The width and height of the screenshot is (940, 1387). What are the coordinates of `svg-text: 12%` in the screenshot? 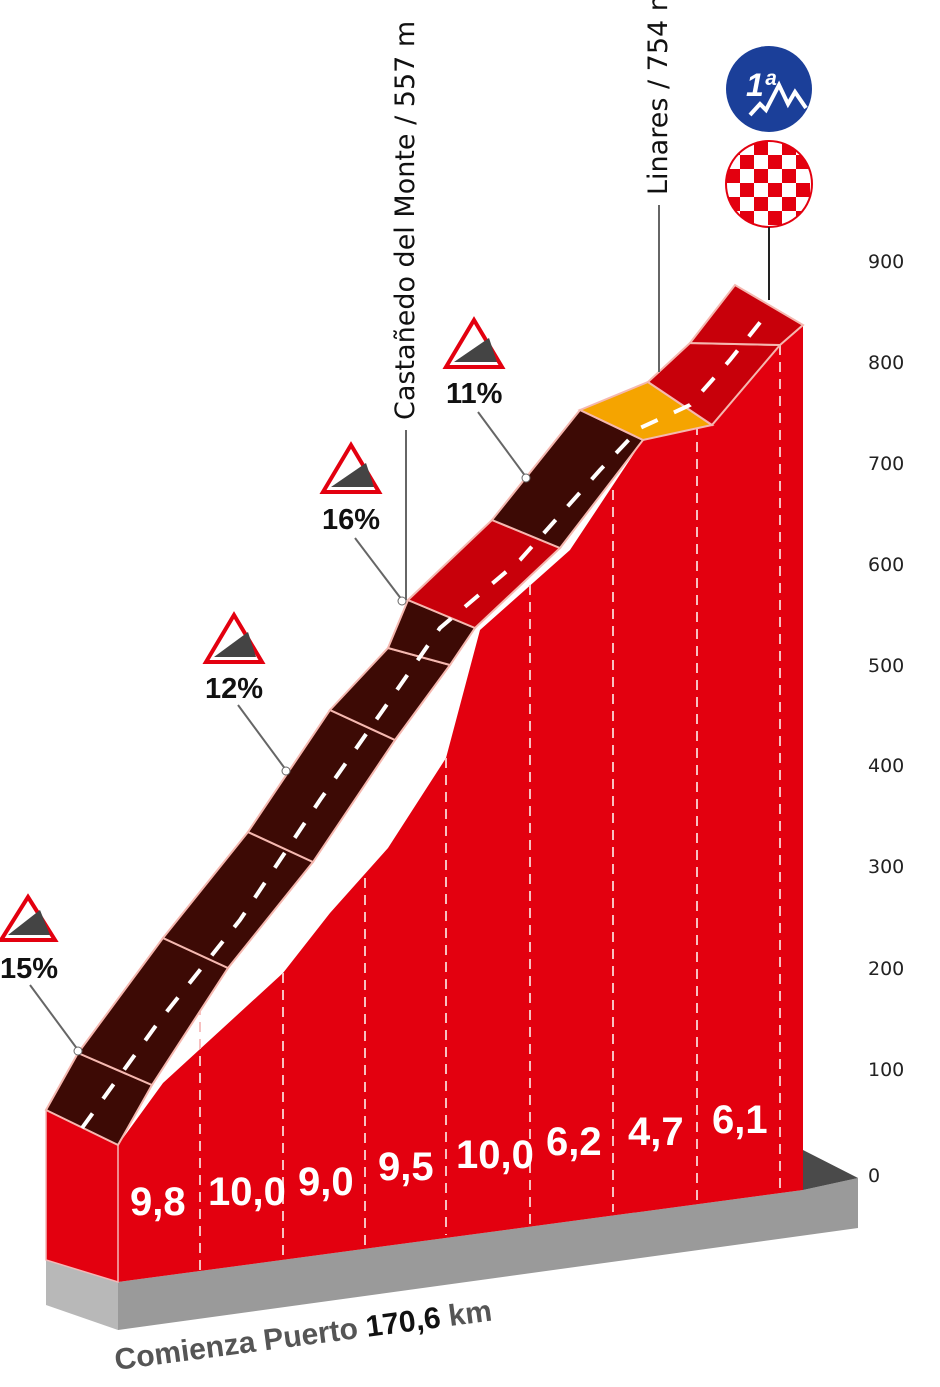 It's located at (234, 689).